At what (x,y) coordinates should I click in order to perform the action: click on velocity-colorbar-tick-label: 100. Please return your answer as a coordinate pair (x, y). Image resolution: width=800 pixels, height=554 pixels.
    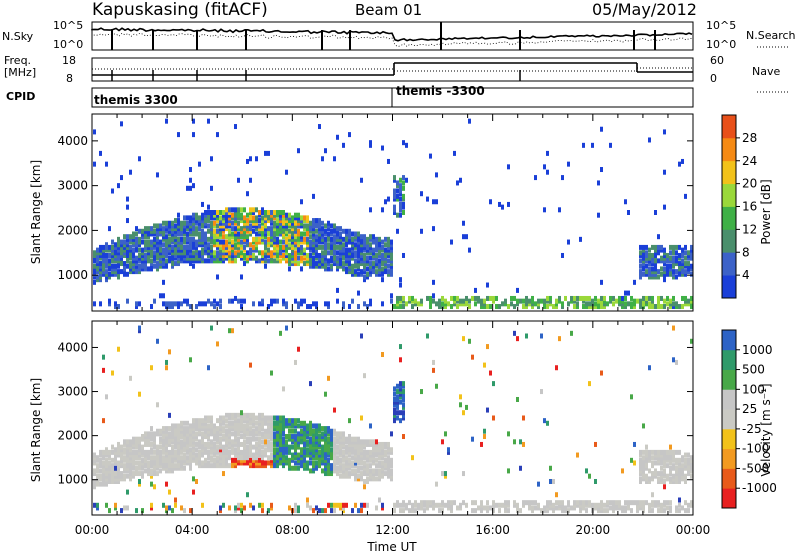
    Looking at the image, I should click on (753, 389).